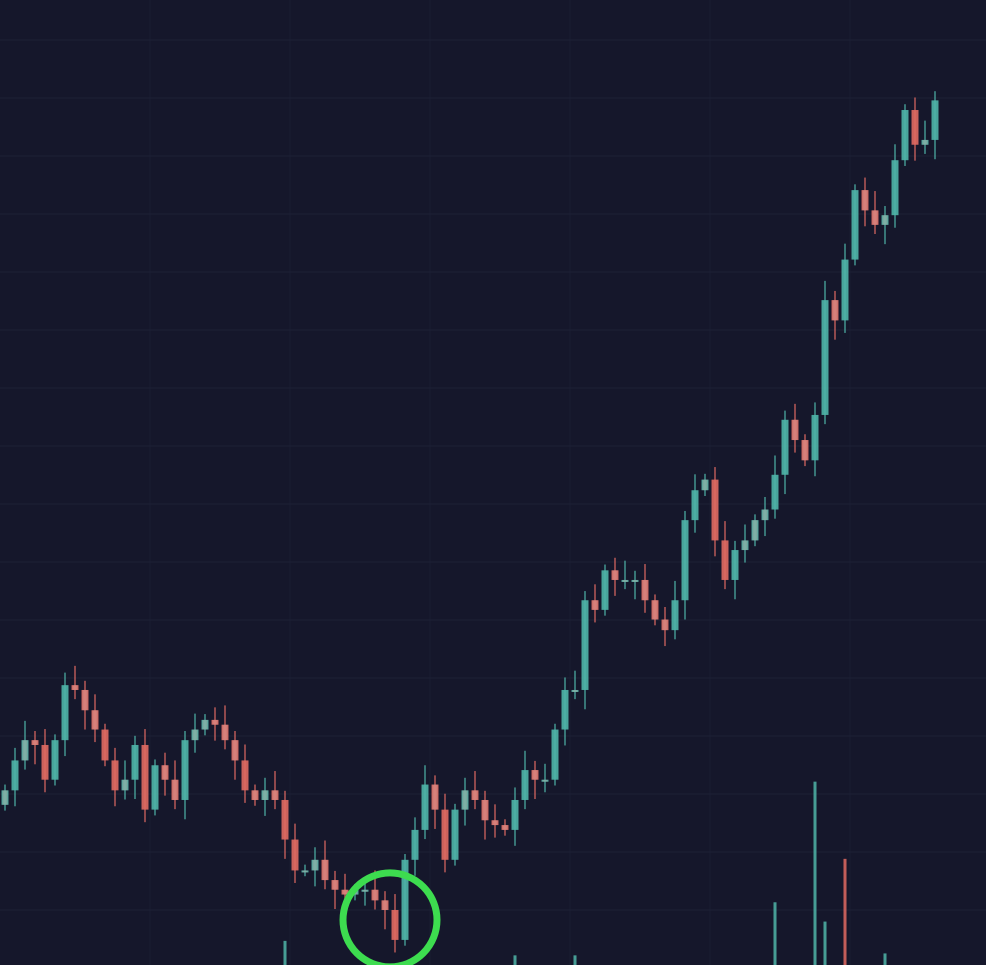 Image resolution: width=986 pixels, height=965 pixels. Describe the element at coordinates (585, 873) in the screenshot. I see `volume-bars` at that location.